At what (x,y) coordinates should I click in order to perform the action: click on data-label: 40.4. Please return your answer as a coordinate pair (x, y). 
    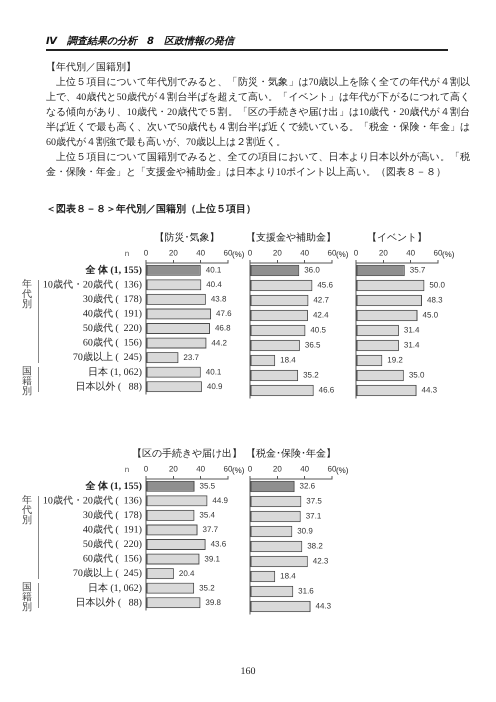
    Looking at the image, I should click on (214, 285).